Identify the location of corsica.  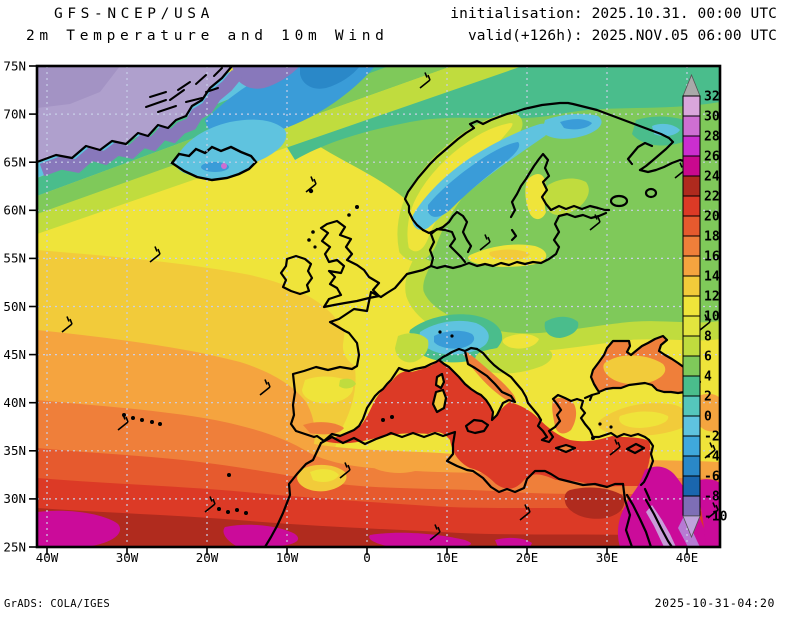
(440, 381).